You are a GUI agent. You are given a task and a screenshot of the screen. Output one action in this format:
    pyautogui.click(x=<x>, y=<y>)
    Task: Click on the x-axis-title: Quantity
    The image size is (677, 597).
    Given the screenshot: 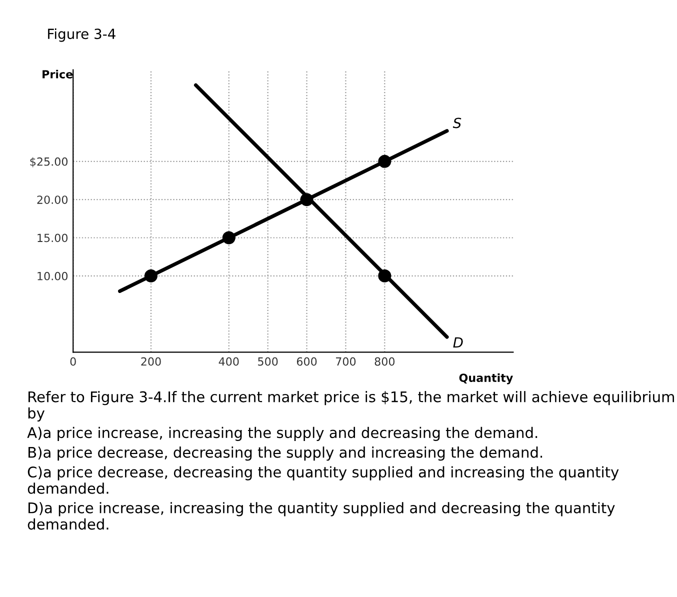 What is the action you would take?
    pyautogui.click(x=486, y=378)
    